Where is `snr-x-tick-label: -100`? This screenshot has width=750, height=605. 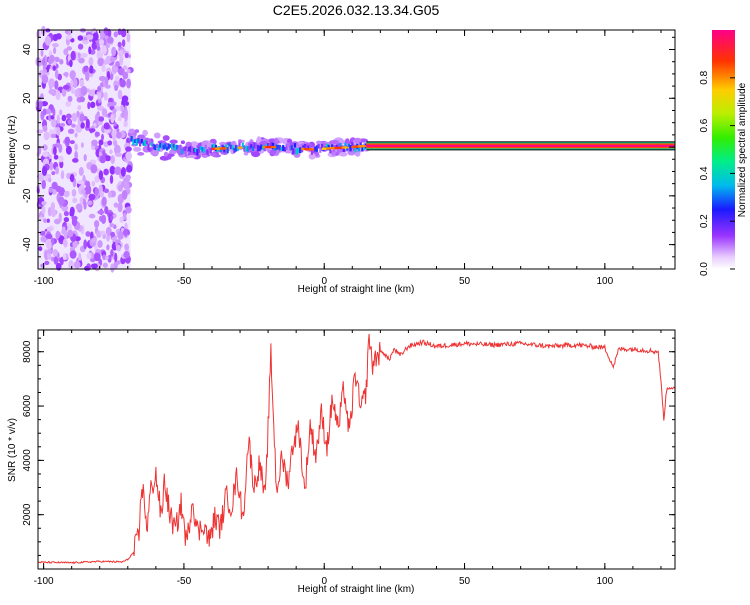 snr-x-tick-label: -100 is located at coordinates (44, 581).